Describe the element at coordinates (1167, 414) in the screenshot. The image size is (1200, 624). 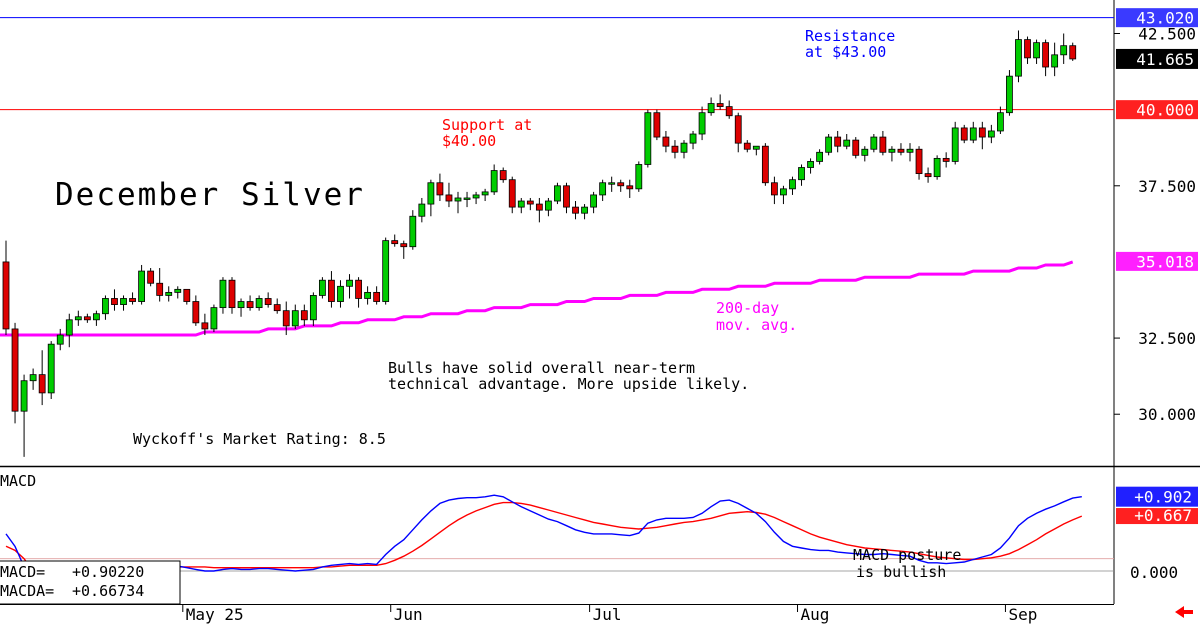
I see `price-tick-label: 30.000` at that location.